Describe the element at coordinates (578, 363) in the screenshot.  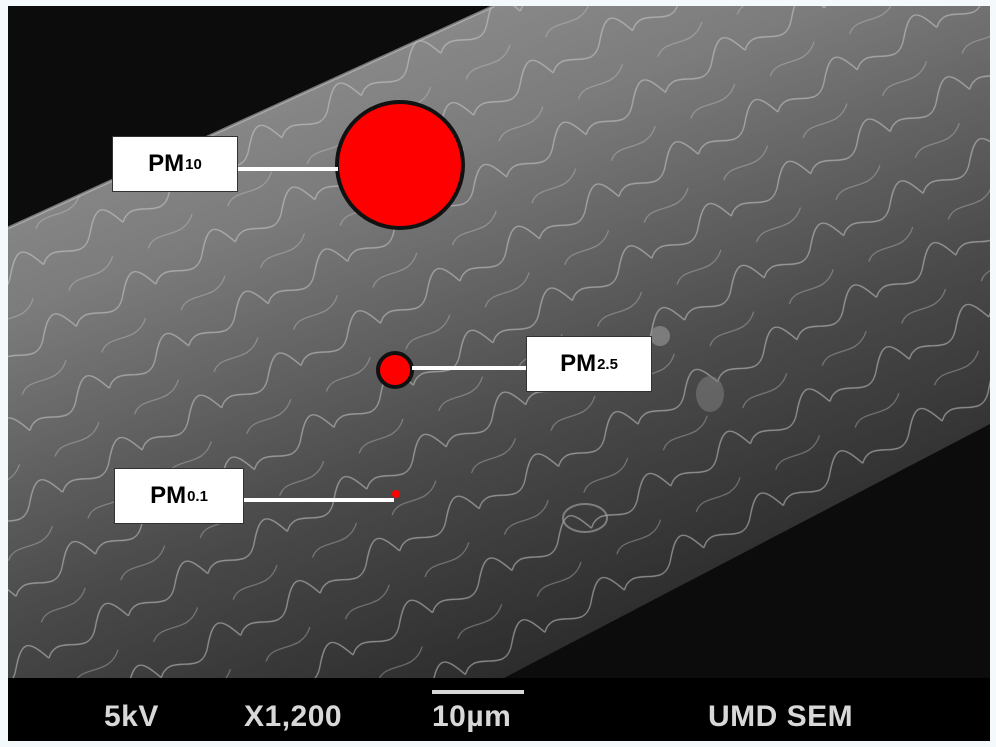
I see `pm25-label-base: PM` at that location.